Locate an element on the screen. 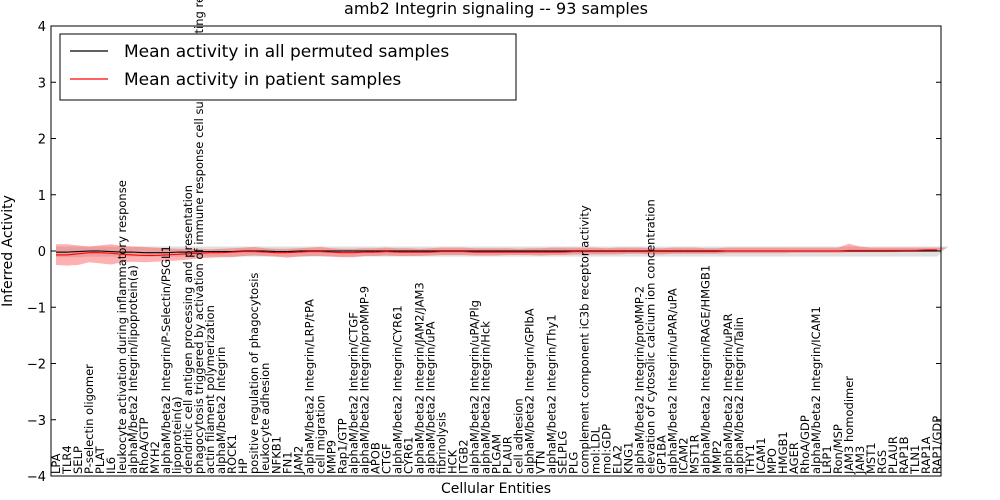  x-entity-label: alphaM/beta2 Integrin/LRP/tPA is located at coordinates (309, 386).